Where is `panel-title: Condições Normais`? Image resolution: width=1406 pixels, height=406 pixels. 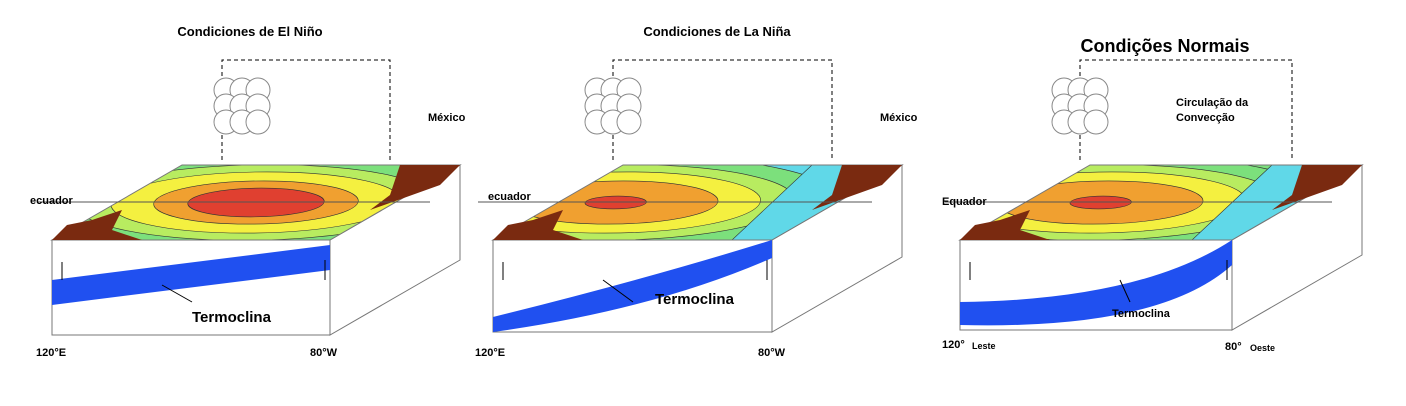 panel-title: Condições Normais is located at coordinates (1164, 46).